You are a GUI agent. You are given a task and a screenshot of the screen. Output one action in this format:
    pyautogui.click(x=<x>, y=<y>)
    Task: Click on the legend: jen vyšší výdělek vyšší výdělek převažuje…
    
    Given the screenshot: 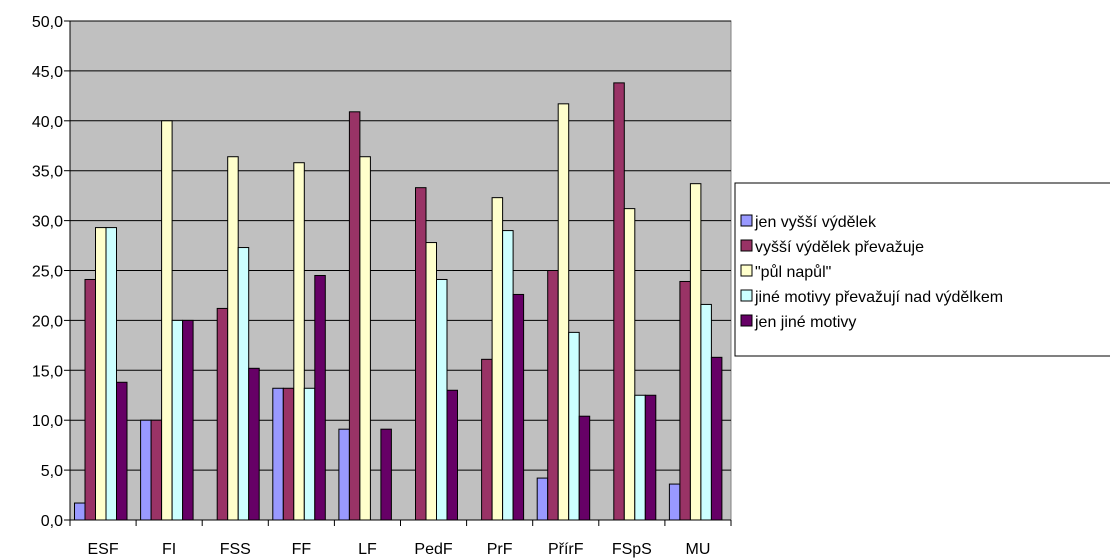 What is the action you would take?
    pyautogui.click(x=922, y=269)
    